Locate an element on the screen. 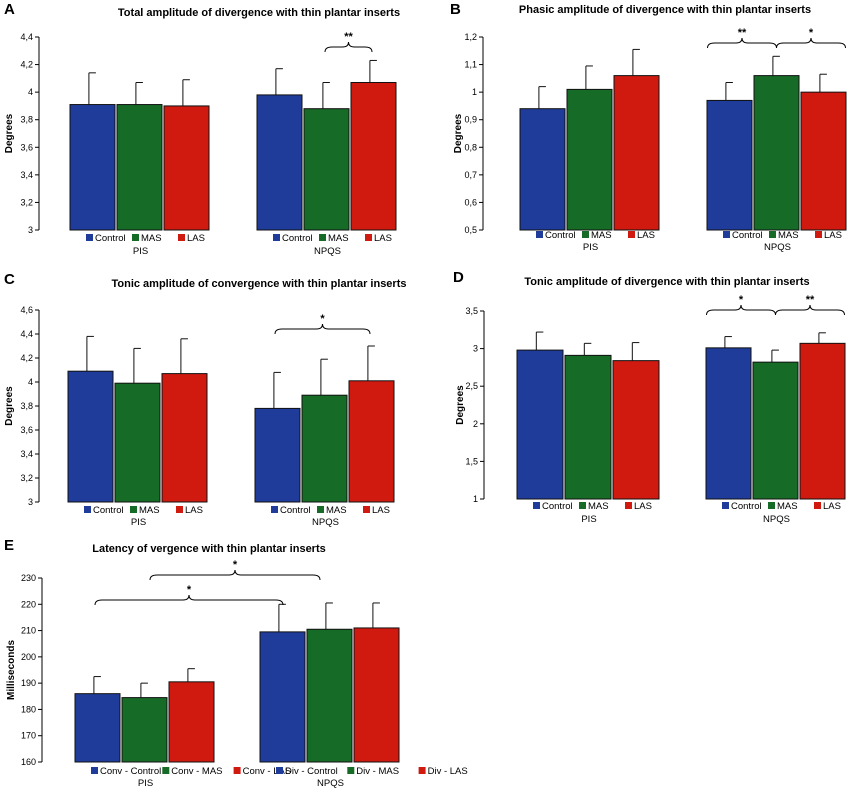  group-label: PIS is located at coordinates (588, 519).